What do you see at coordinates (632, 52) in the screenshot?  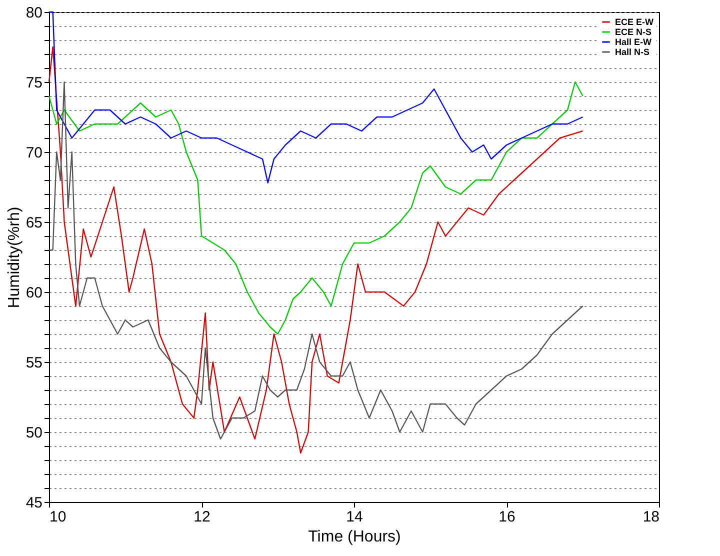 I see `legend-label: Hall N-S` at bounding box center [632, 52].